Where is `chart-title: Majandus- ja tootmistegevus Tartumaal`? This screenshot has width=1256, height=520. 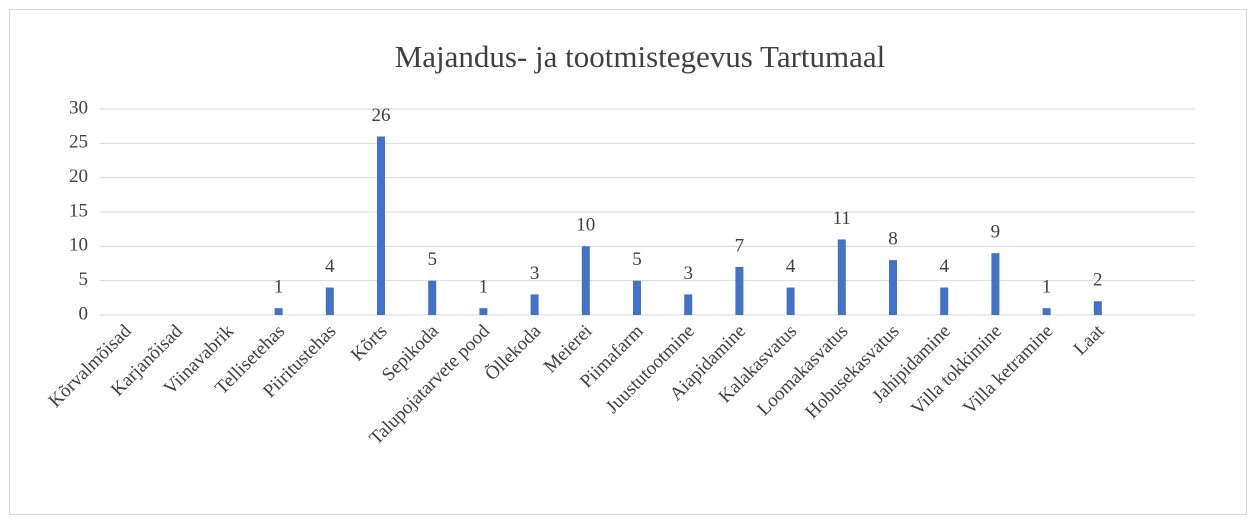 chart-title: Majandus- ja tootmistegevus Tartumaal is located at coordinates (640, 56).